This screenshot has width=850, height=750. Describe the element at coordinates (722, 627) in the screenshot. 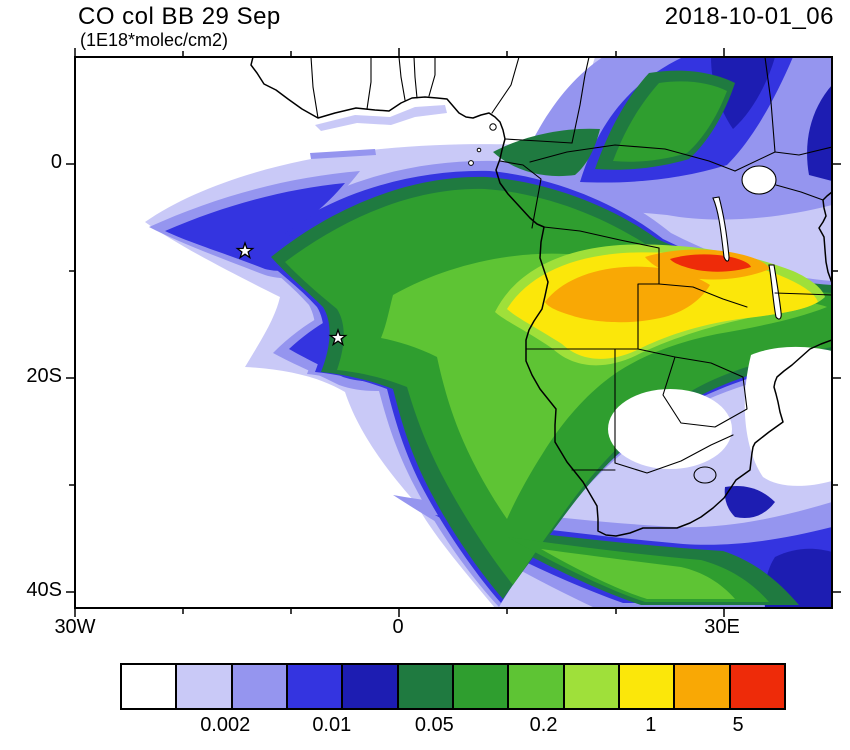

I see `x-tick-label-30e: 30E` at that location.